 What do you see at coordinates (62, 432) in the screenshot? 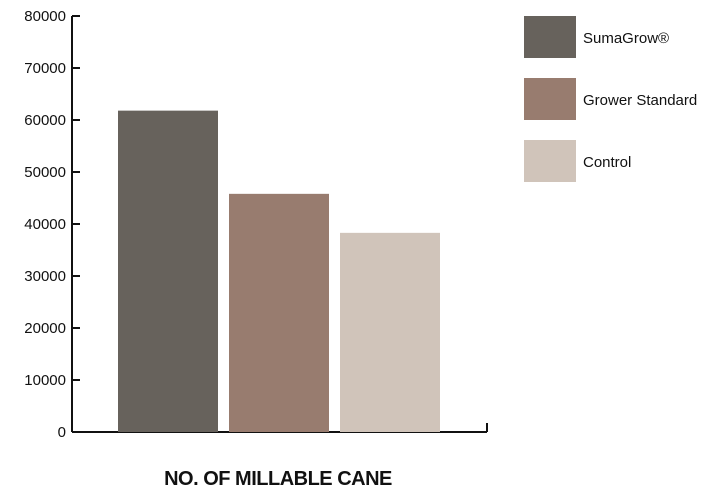
I see `y-tick-label: 0` at bounding box center [62, 432].